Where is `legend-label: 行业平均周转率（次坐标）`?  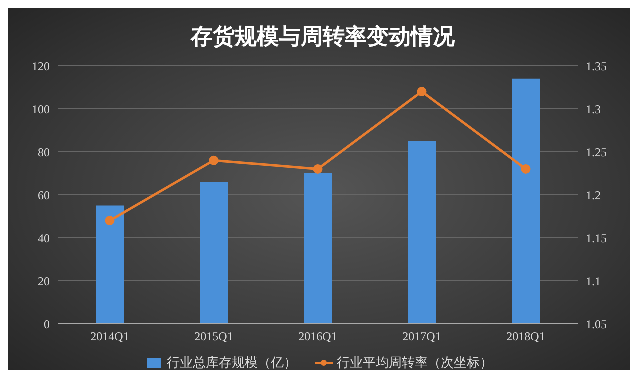
legend-label: 行业平均周转率（次坐标） is located at coordinates (414, 362).